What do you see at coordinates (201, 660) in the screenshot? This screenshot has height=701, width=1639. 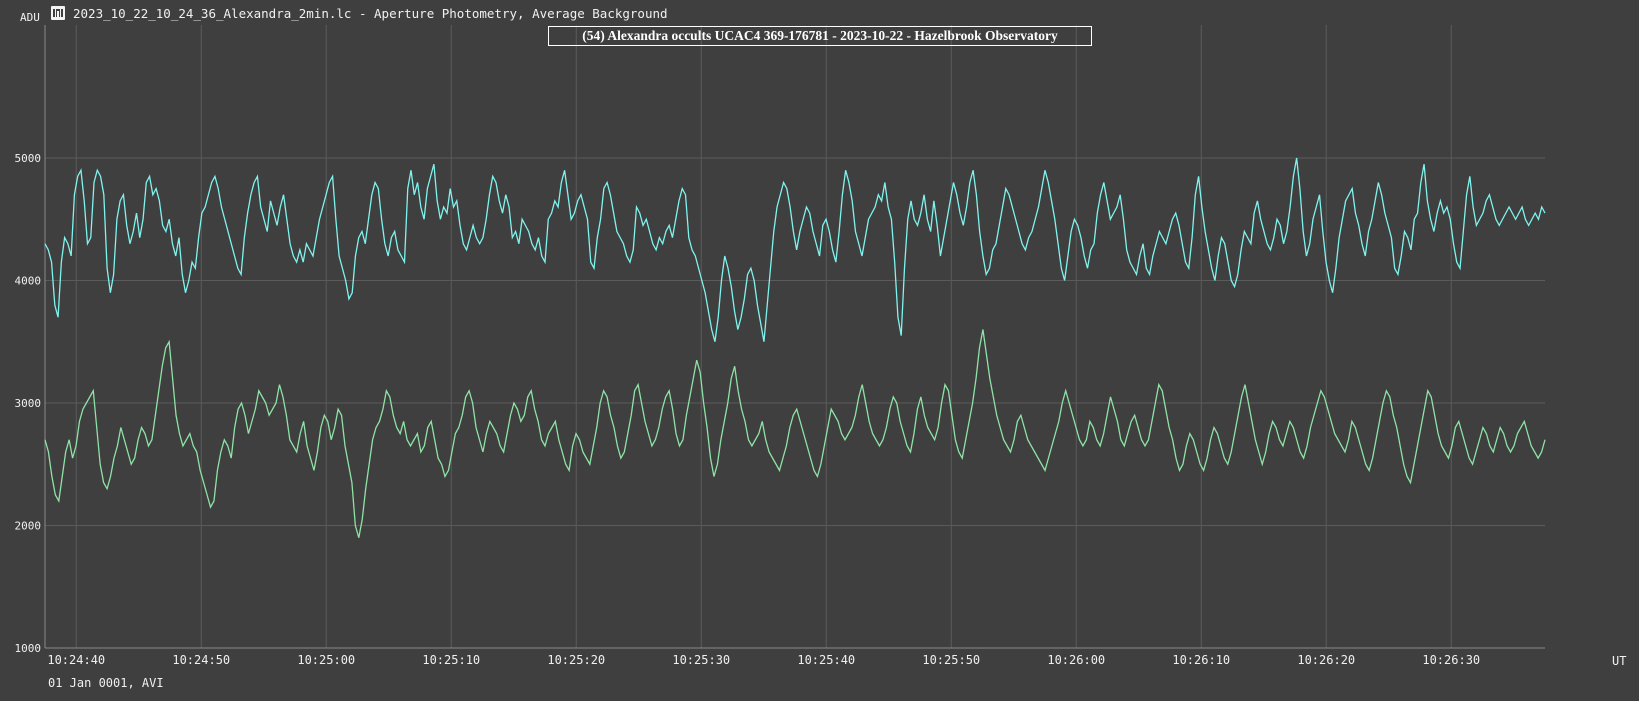 I see `x-tick-label: 10:24:50` at bounding box center [201, 660].